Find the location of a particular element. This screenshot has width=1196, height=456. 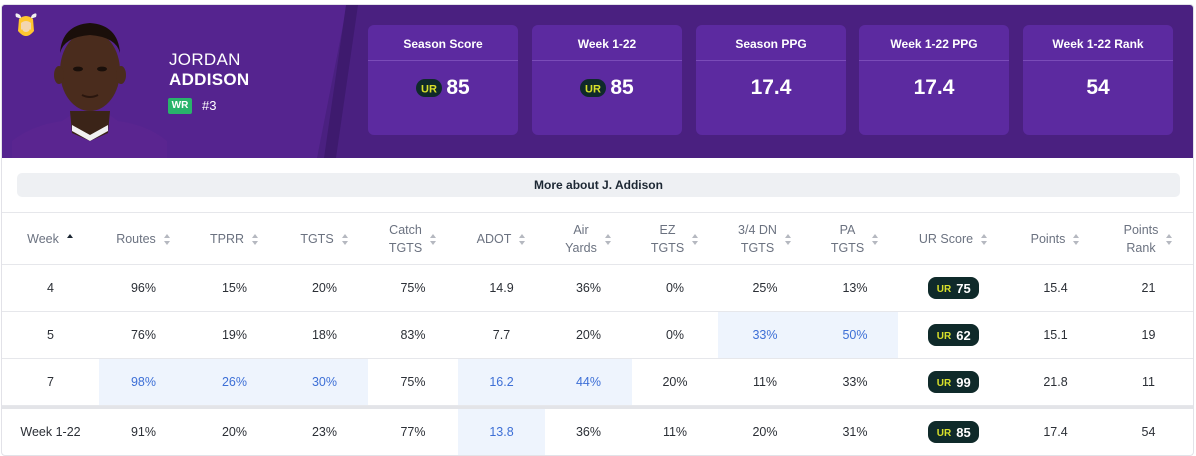

cell-third-fourth-down-tgts: 20% is located at coordinates (765, 432).